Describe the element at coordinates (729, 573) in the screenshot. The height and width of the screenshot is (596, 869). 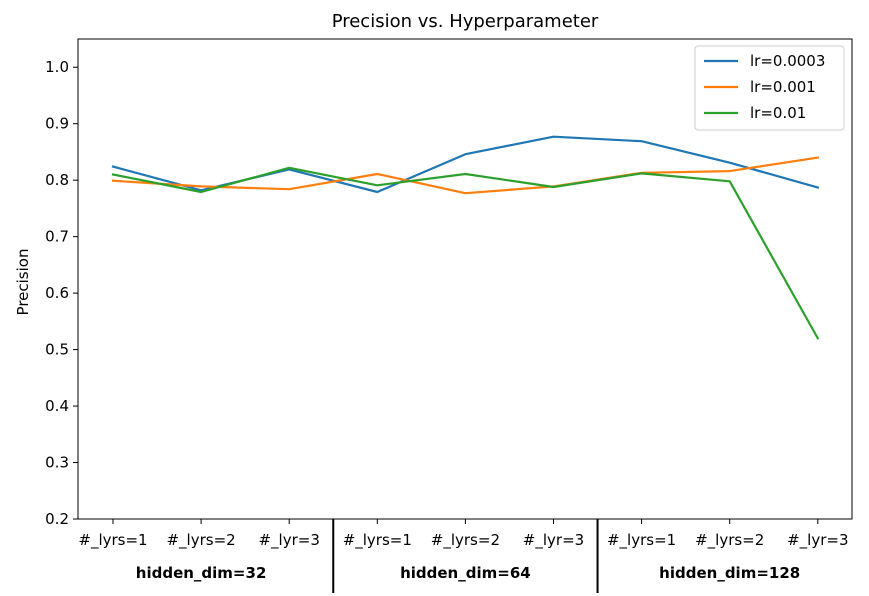
I see `group-label: hidden_dim=128` at that location.